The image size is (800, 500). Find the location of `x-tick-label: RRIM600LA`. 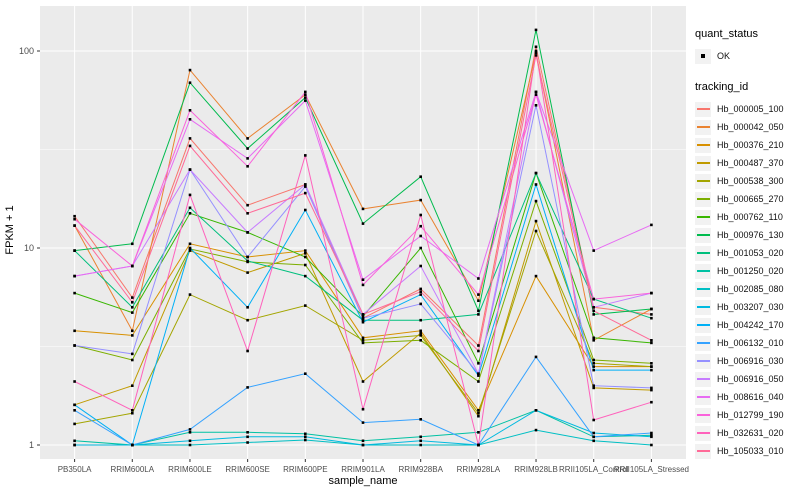

x-tick-label: RRIM600LA is located at coordinates (132, 469).